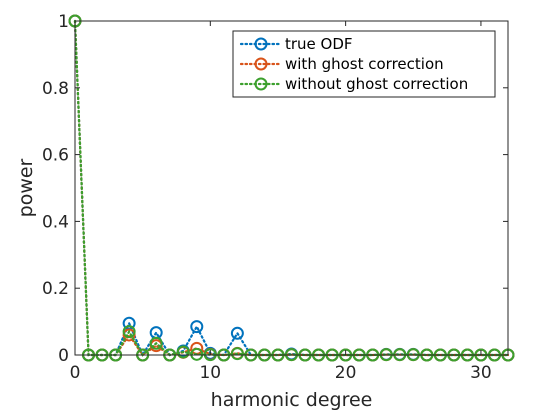 Image resolution: width=560 pixels, height=420 pixels. Describe the element at coordinates (346, 373) in the screenshot. I see `x-tick-label: 20` at that location.